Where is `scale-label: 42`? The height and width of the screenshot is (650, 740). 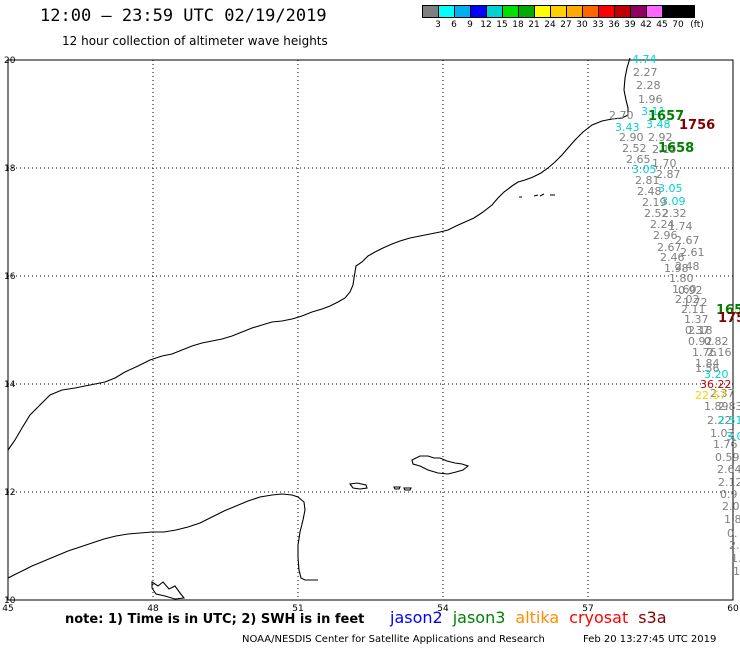 scale-label: 42 is located at coordinates (646, 25).